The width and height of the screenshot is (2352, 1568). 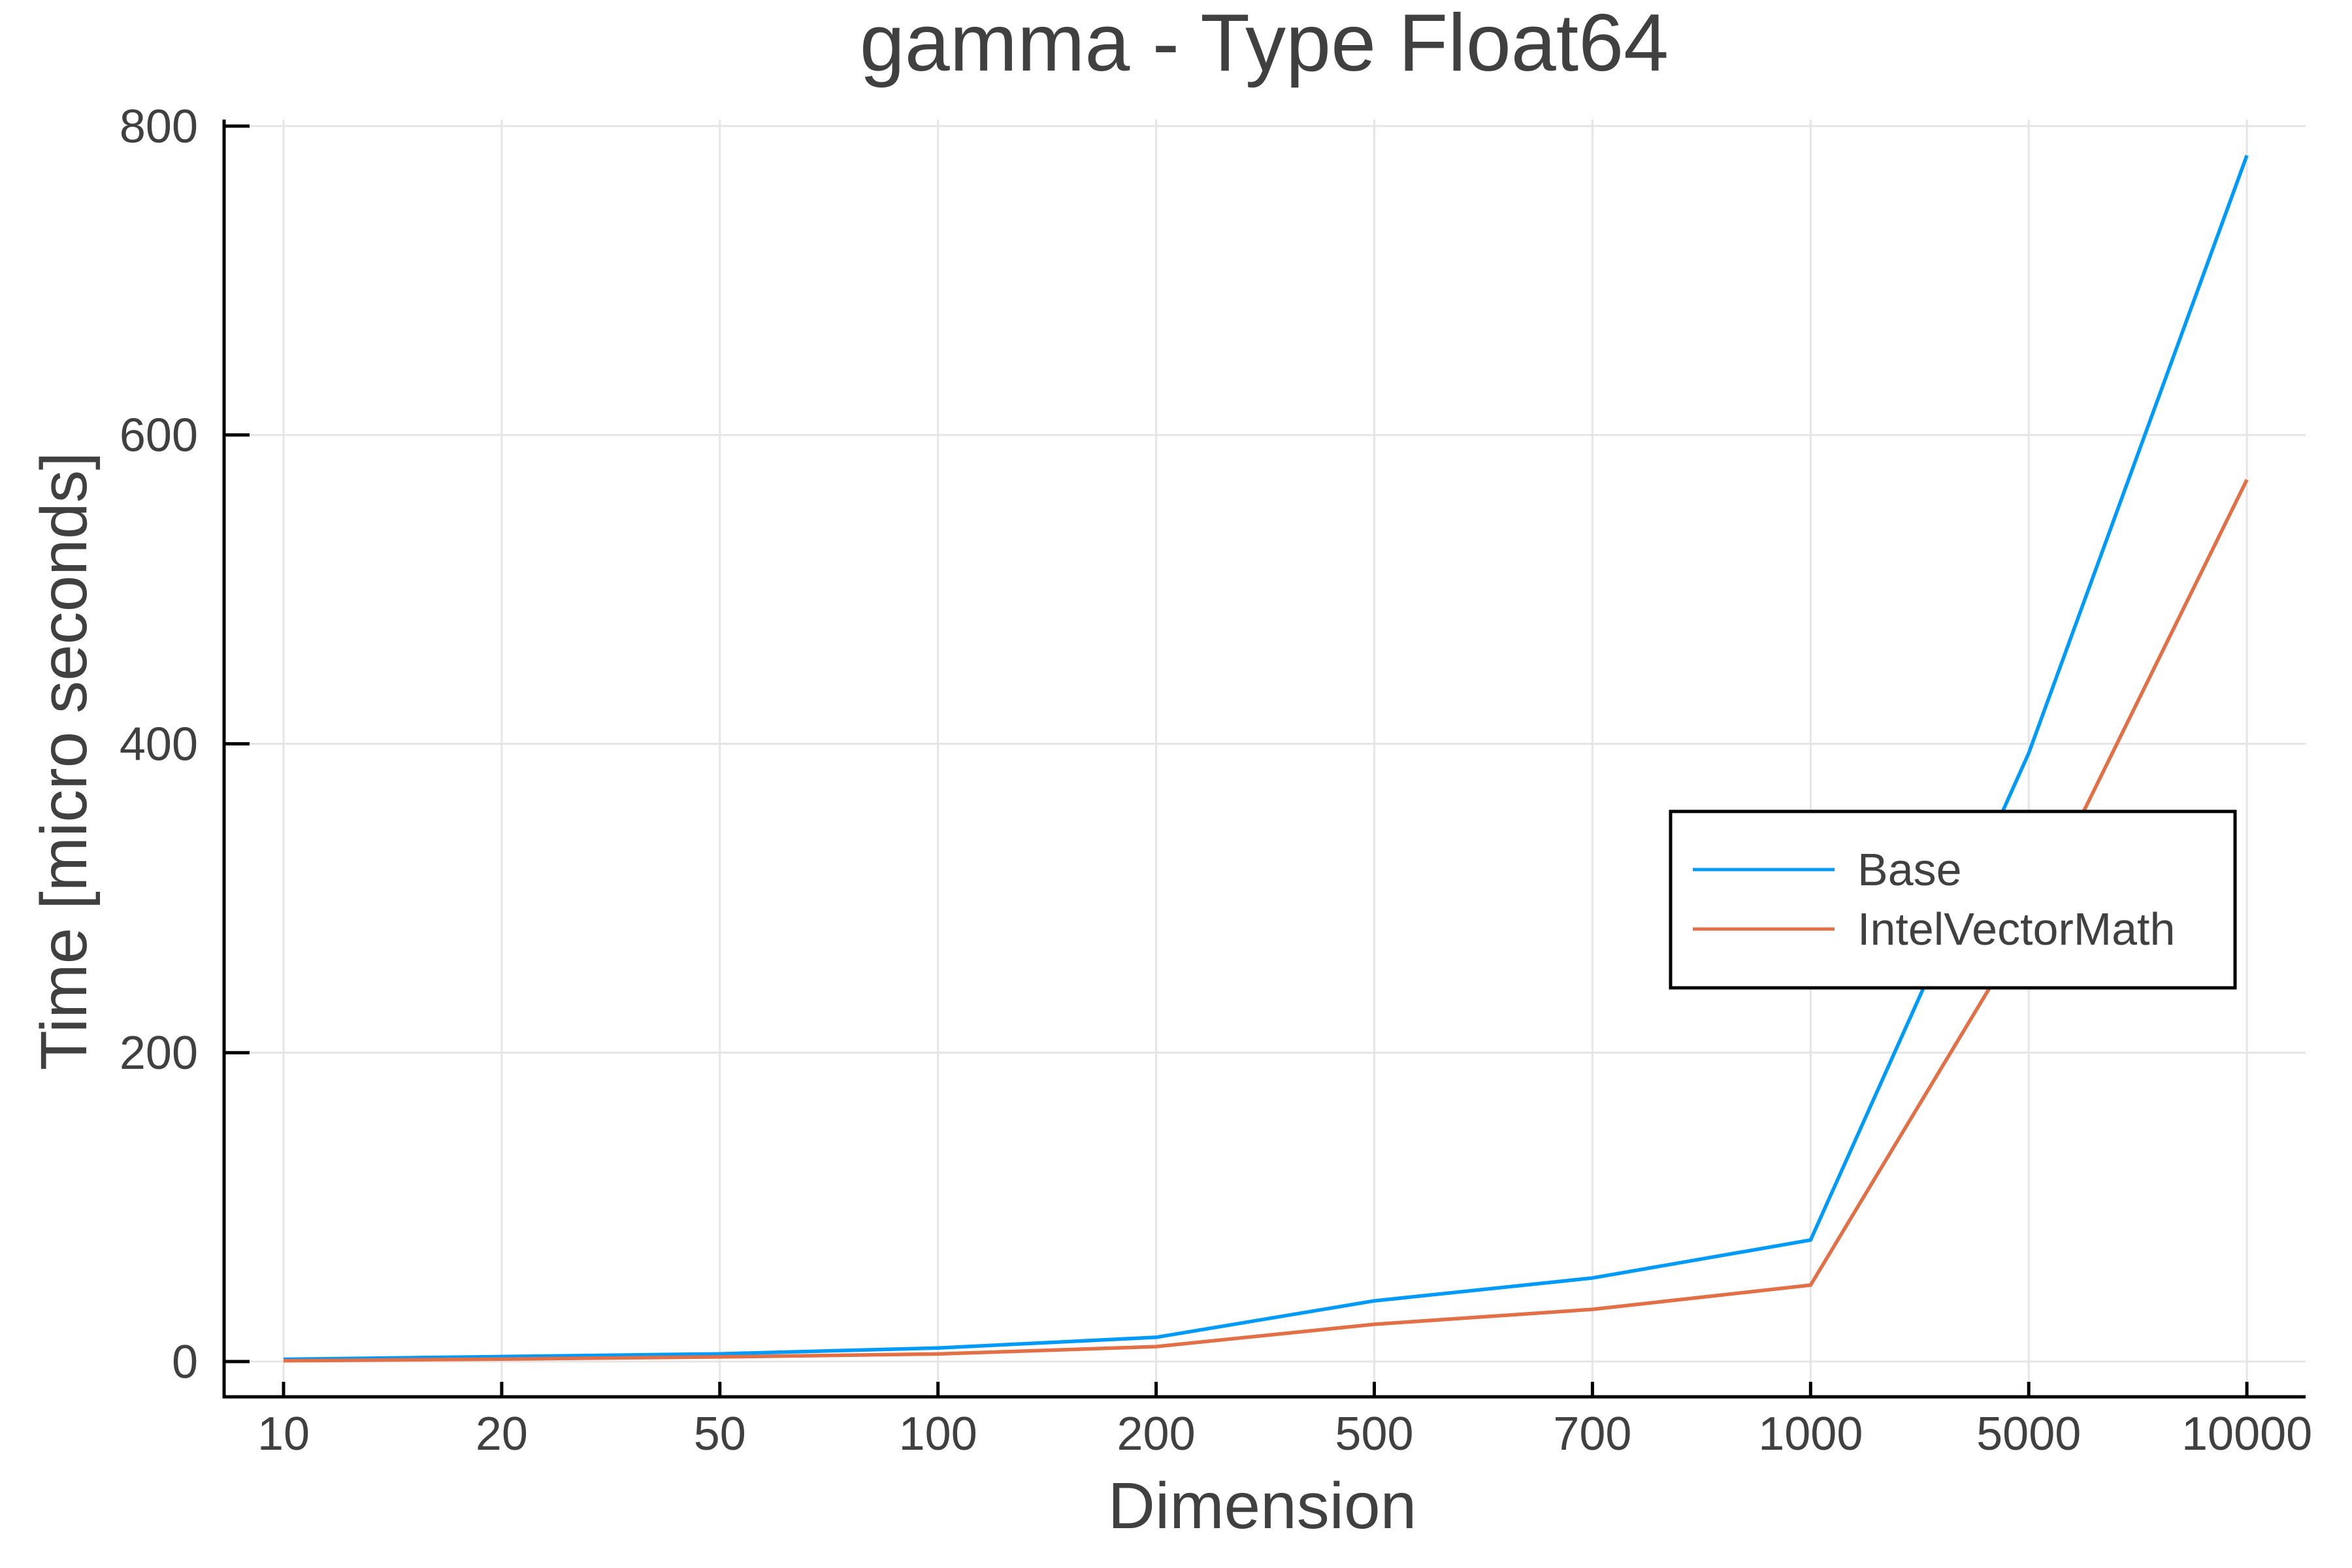 What do you see at coordinates (283, 1434) in the screenshot?
I see `x-tick-label: 10` at bounding box center [283, 1434].